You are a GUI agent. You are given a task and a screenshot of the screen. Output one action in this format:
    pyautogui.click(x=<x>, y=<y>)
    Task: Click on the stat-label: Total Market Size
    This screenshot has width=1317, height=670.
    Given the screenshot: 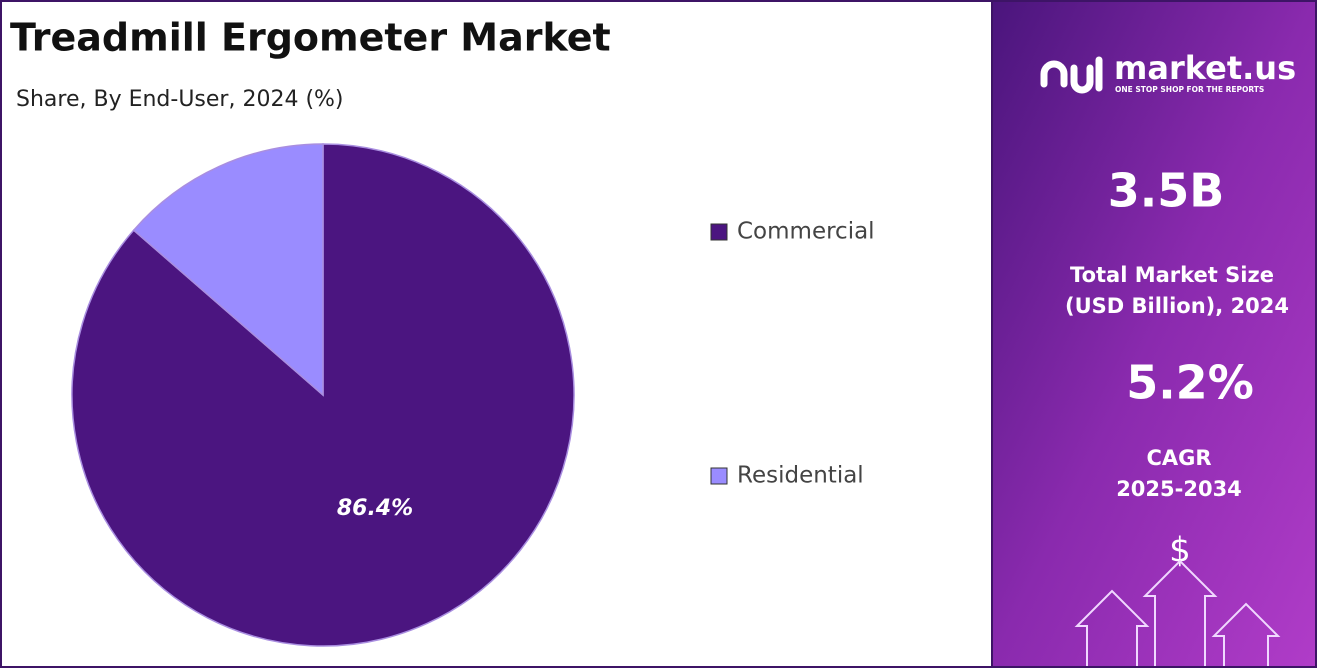 What is the action you would take?
    pyautogui.click(x=1172, y=275)
    